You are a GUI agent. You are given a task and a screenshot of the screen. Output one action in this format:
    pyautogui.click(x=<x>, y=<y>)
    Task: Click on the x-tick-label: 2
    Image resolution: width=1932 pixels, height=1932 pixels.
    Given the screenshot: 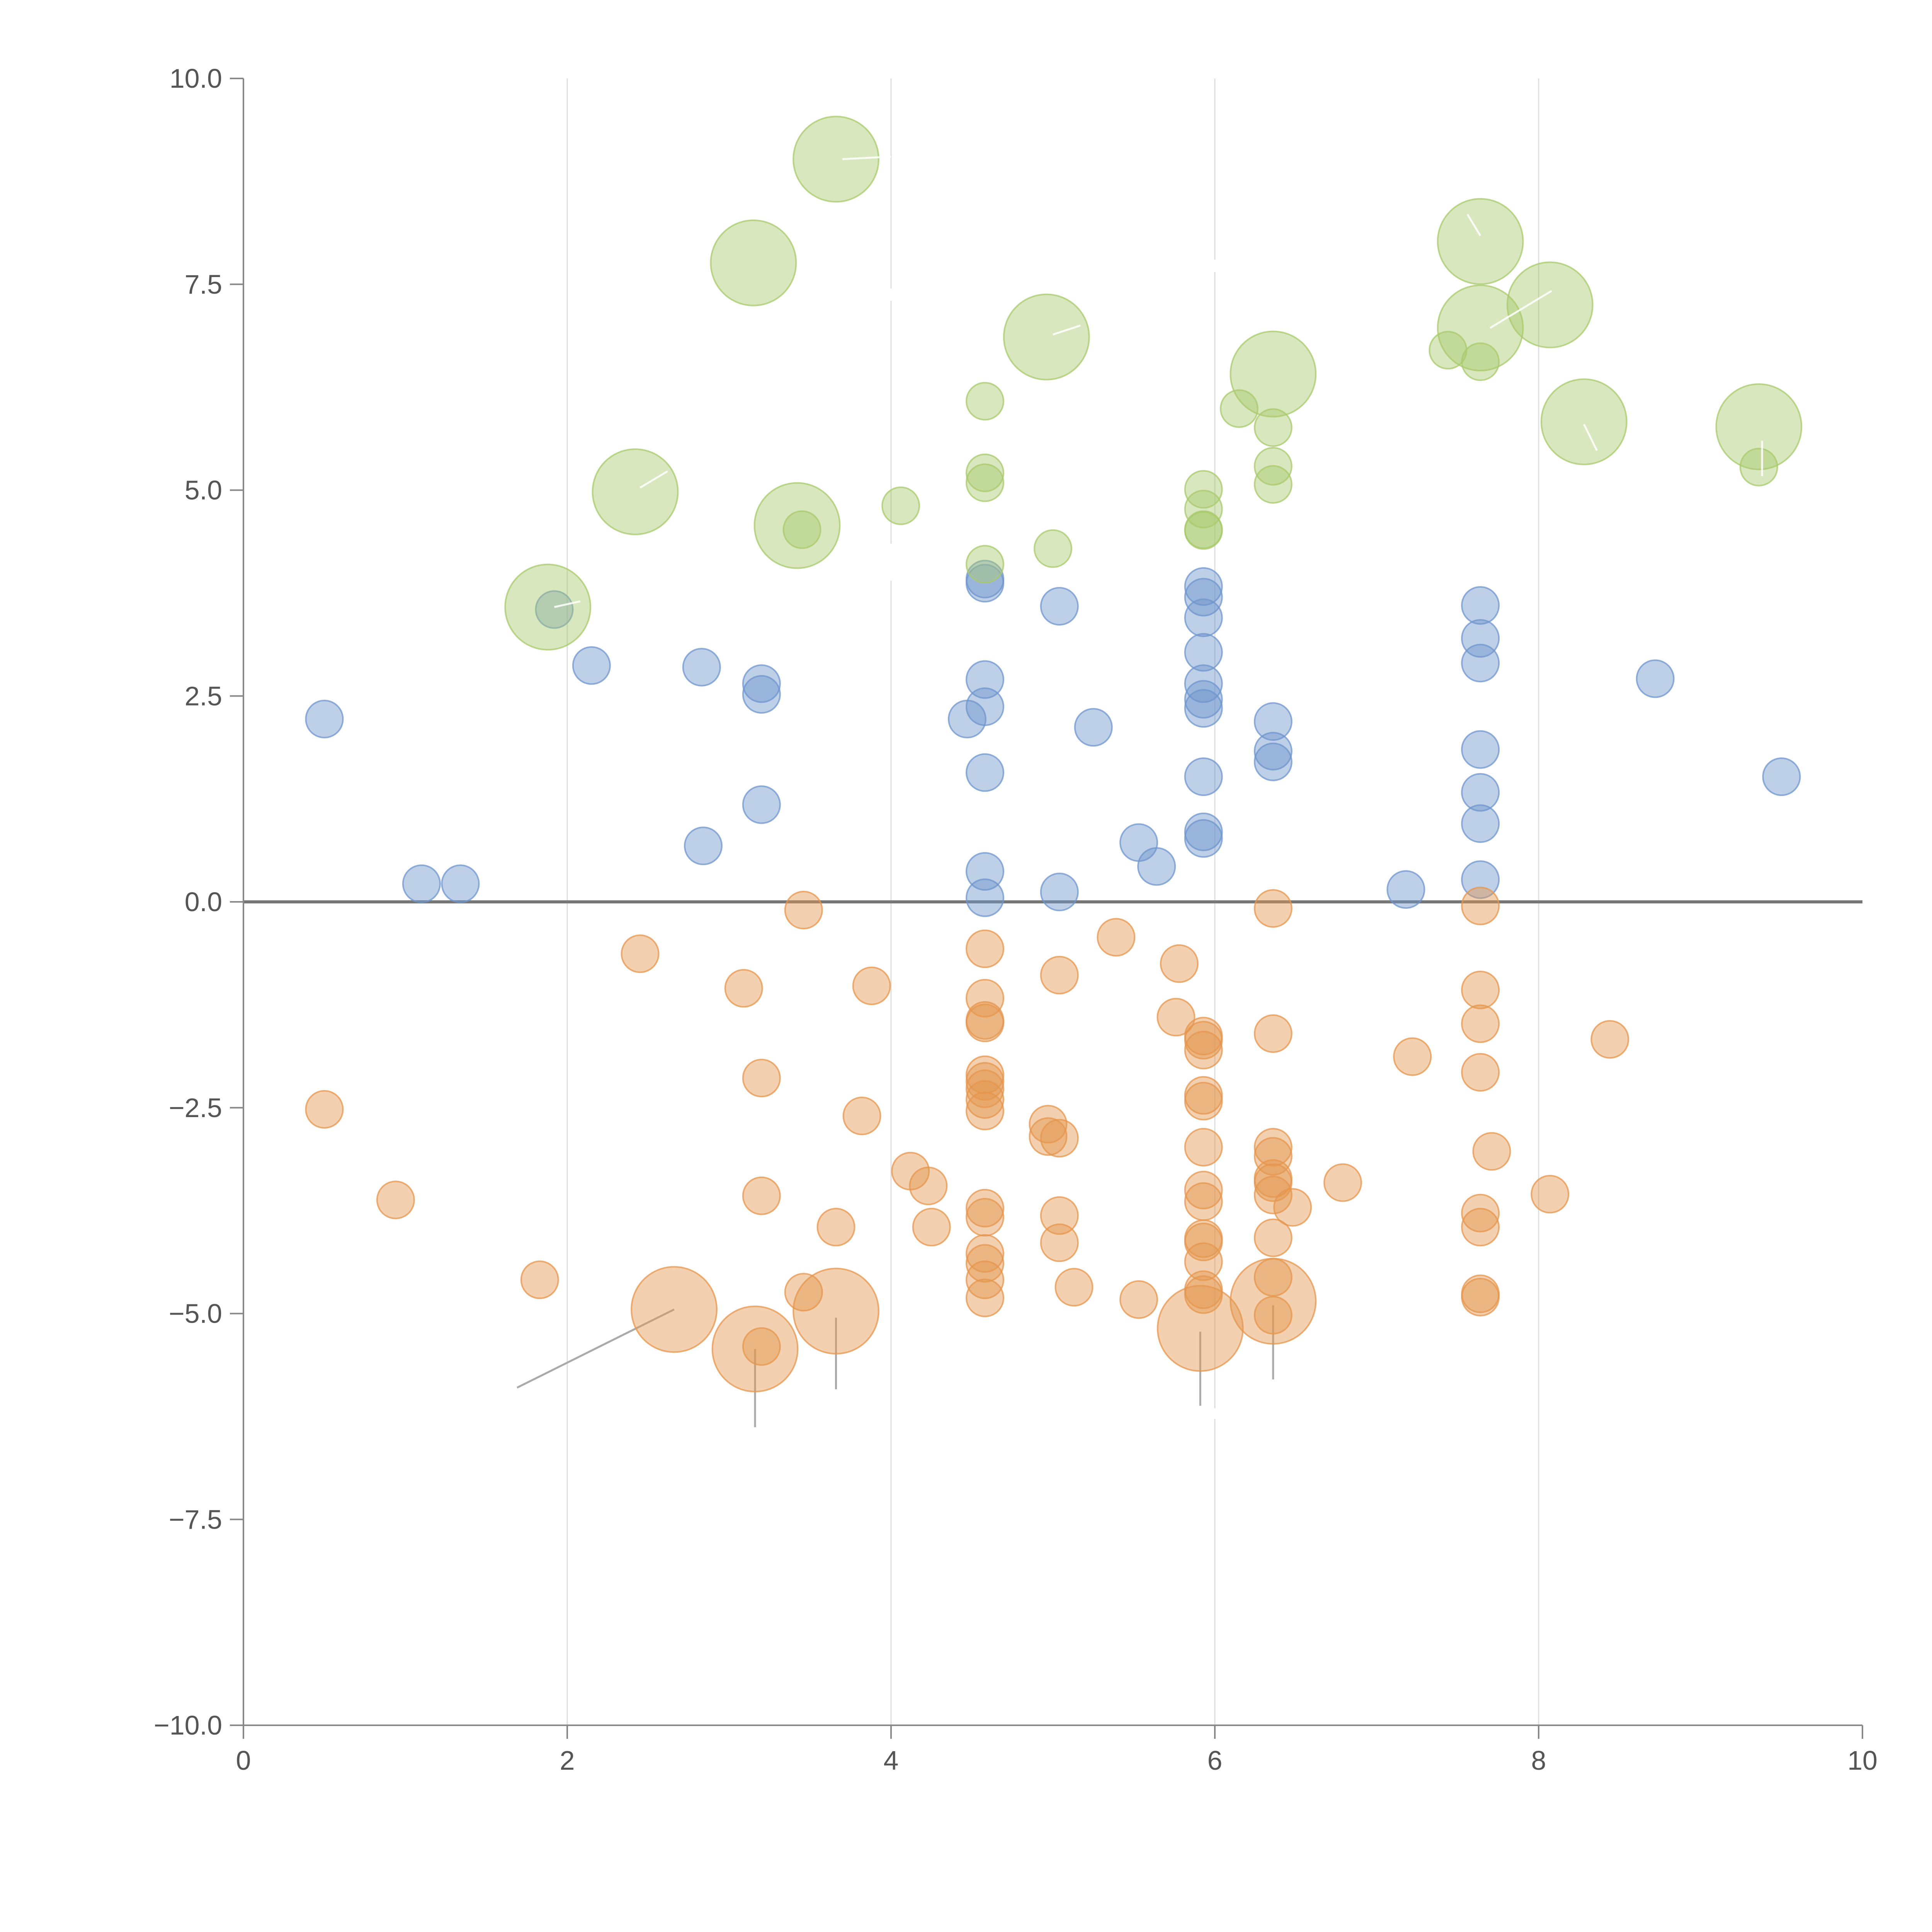 What is the action you would take?
    pyautogui.click(x=567, y=1760)
    